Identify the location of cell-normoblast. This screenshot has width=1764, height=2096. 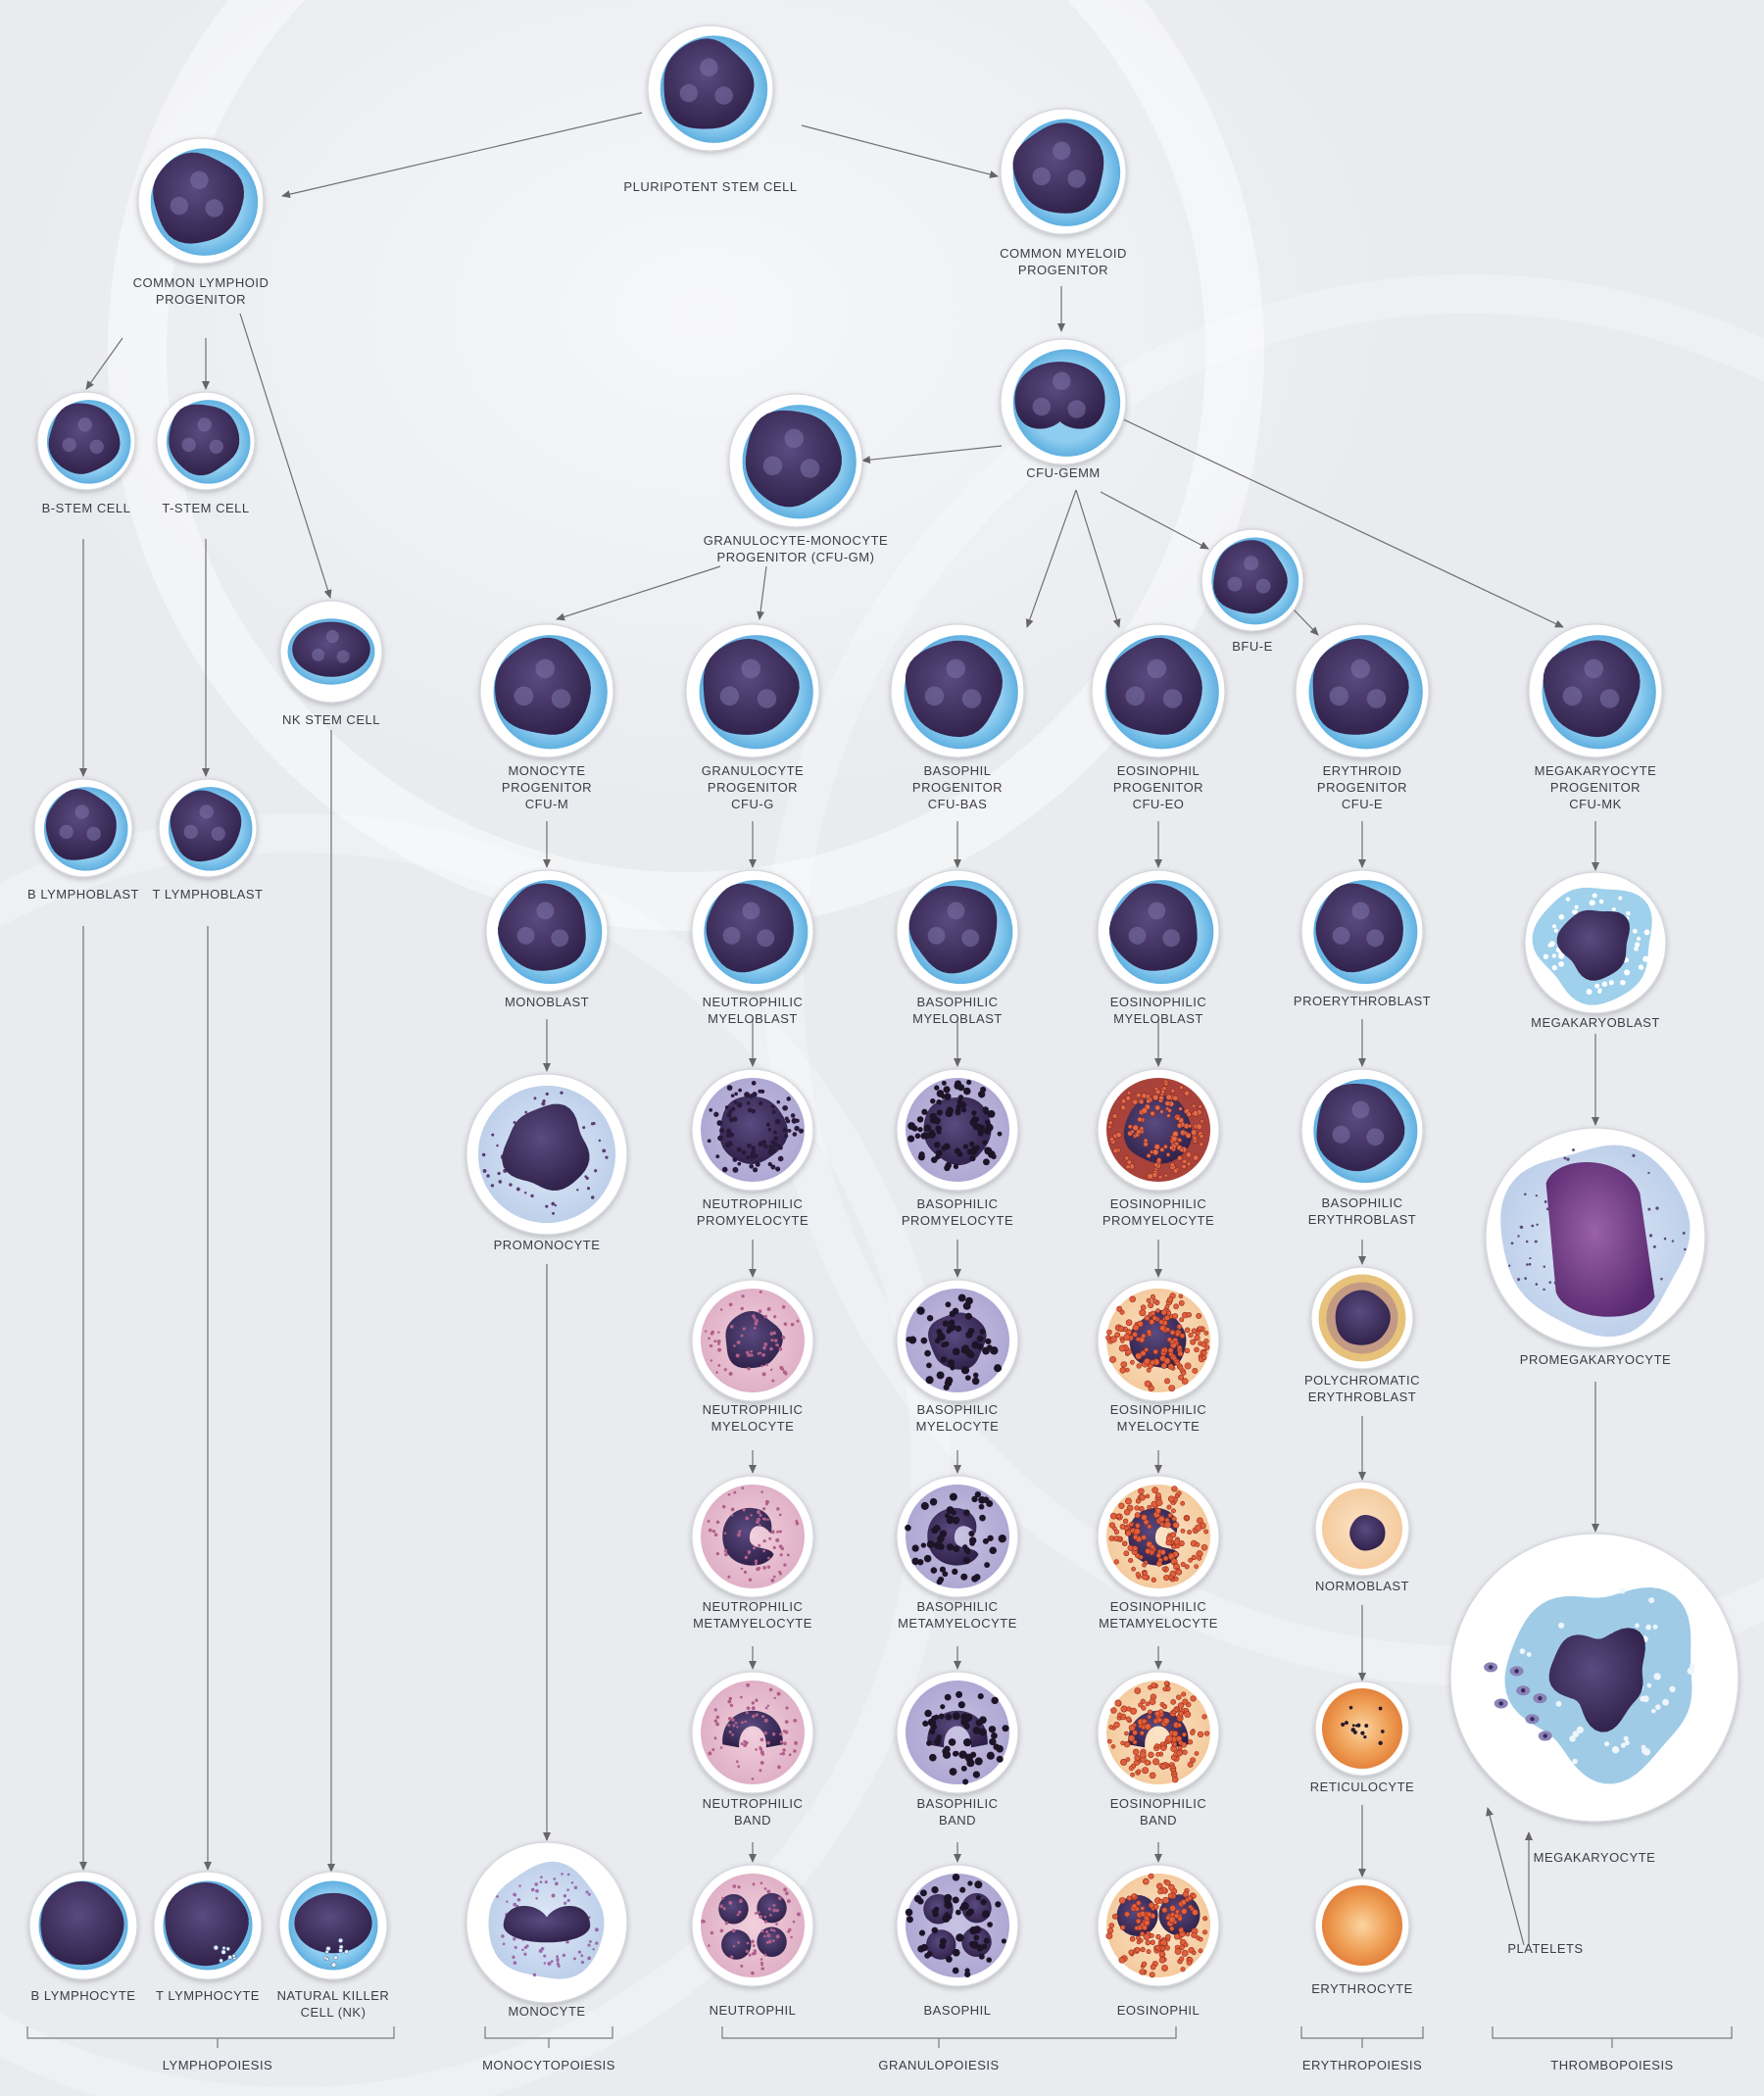
(1362, 1529).